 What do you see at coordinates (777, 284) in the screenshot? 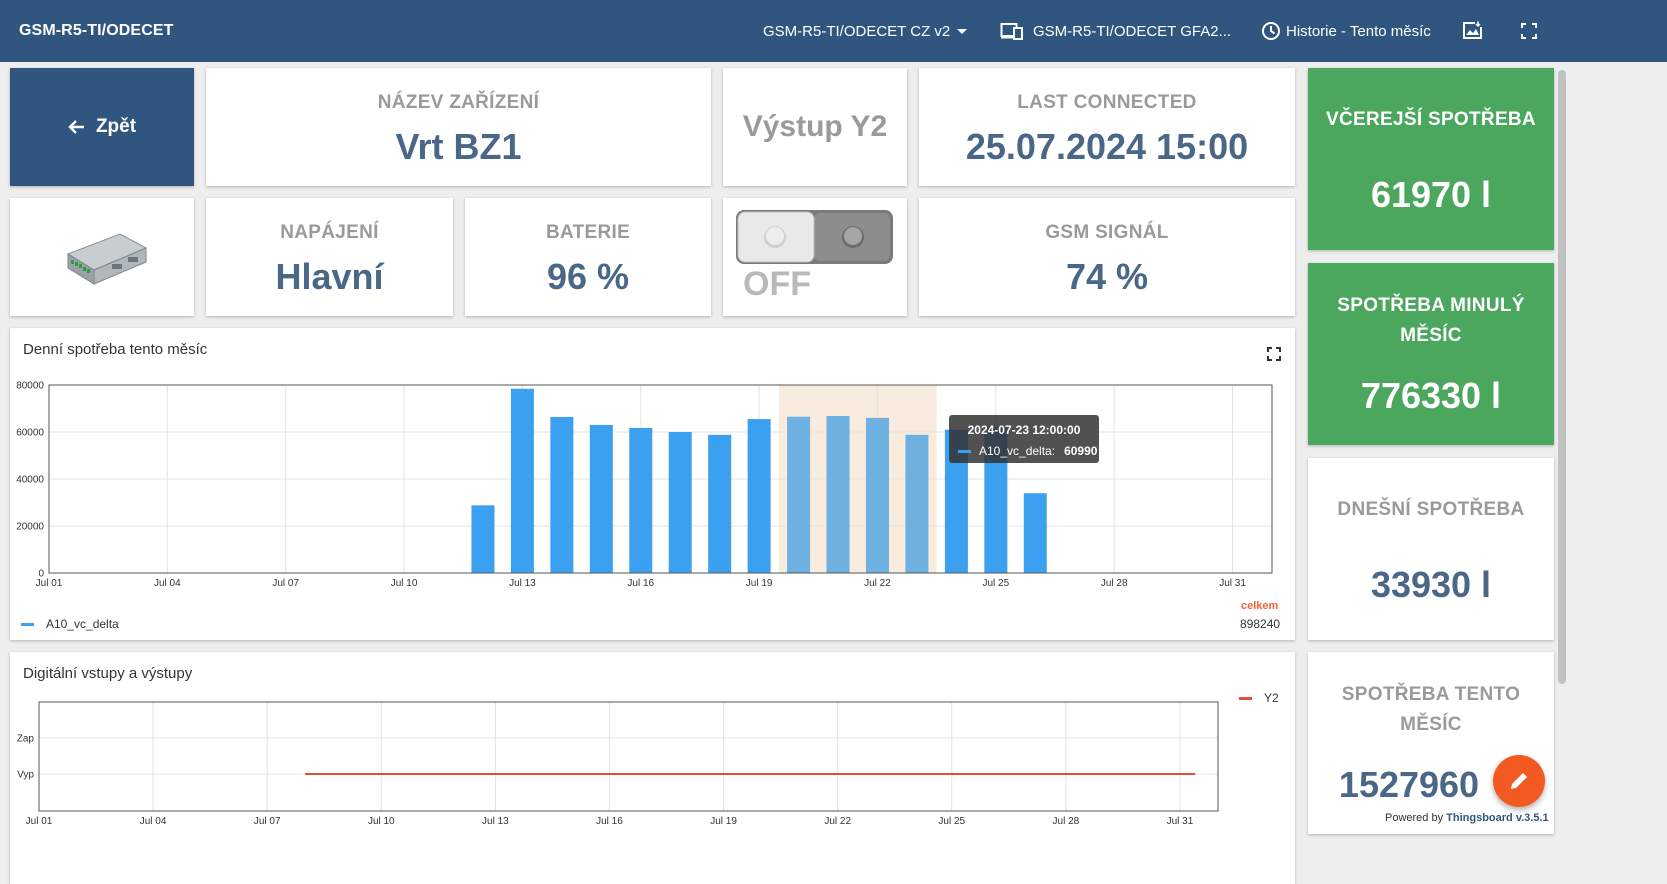
I see `switch-state-label: OFF` at bounding box center [777, 284].